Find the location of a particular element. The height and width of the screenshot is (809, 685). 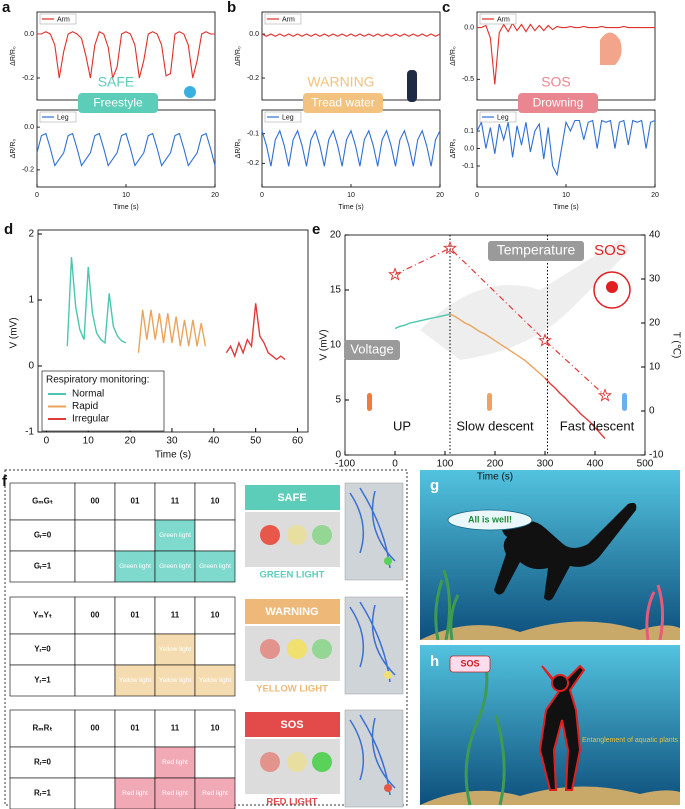

y2-tick-label: 10 is located at coordinates (655, 367).